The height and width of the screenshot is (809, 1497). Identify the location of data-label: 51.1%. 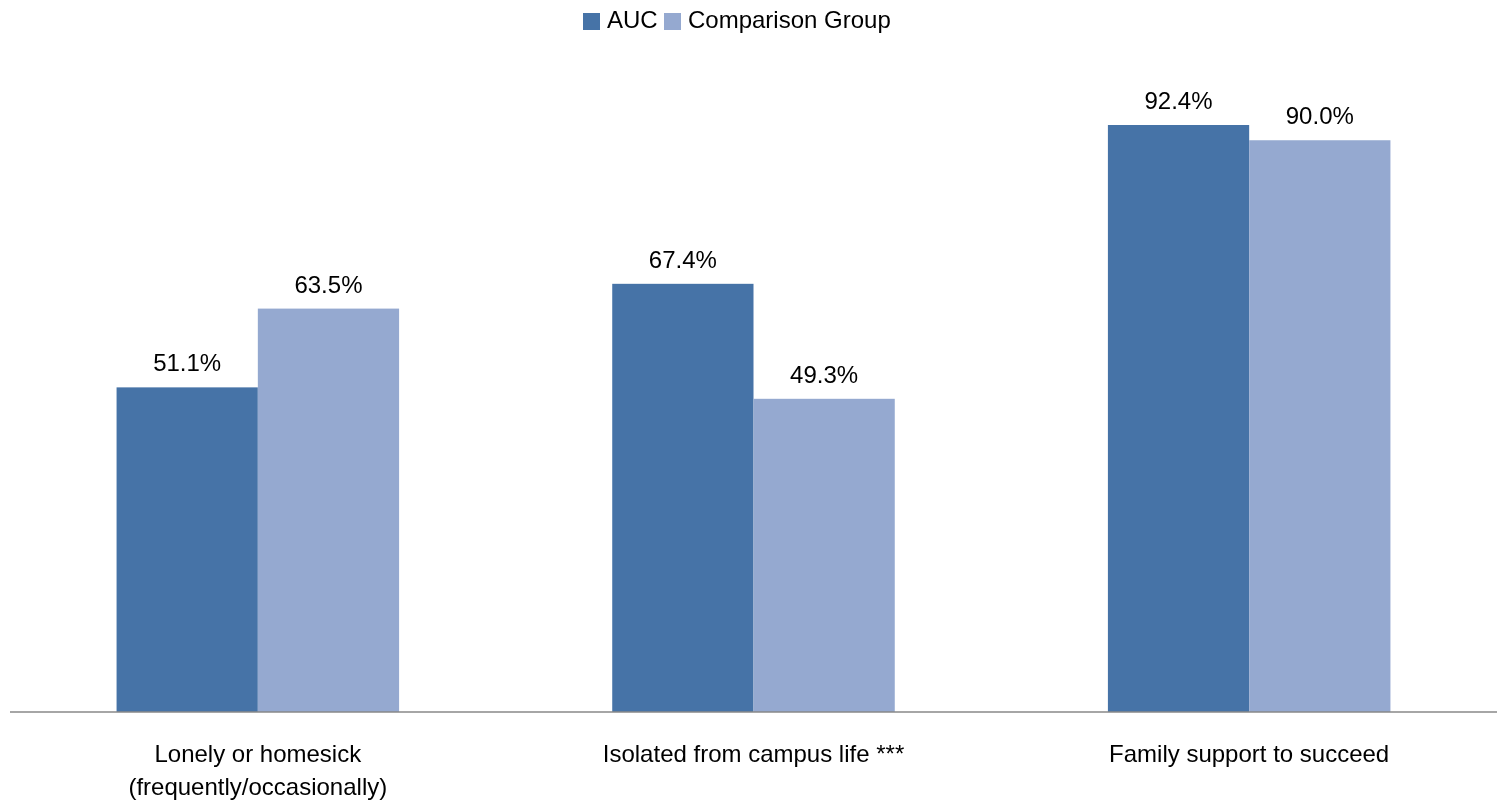
(187, 363).